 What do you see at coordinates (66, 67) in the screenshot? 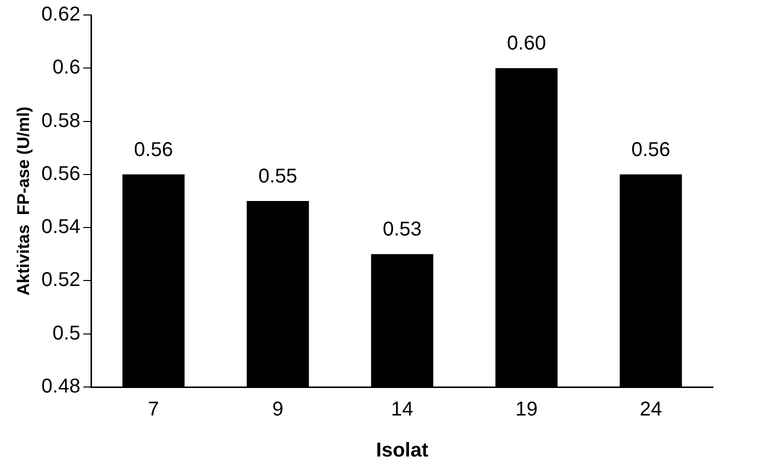
I see `y-tick-label: 0.6` at bounding box center [66, 67].